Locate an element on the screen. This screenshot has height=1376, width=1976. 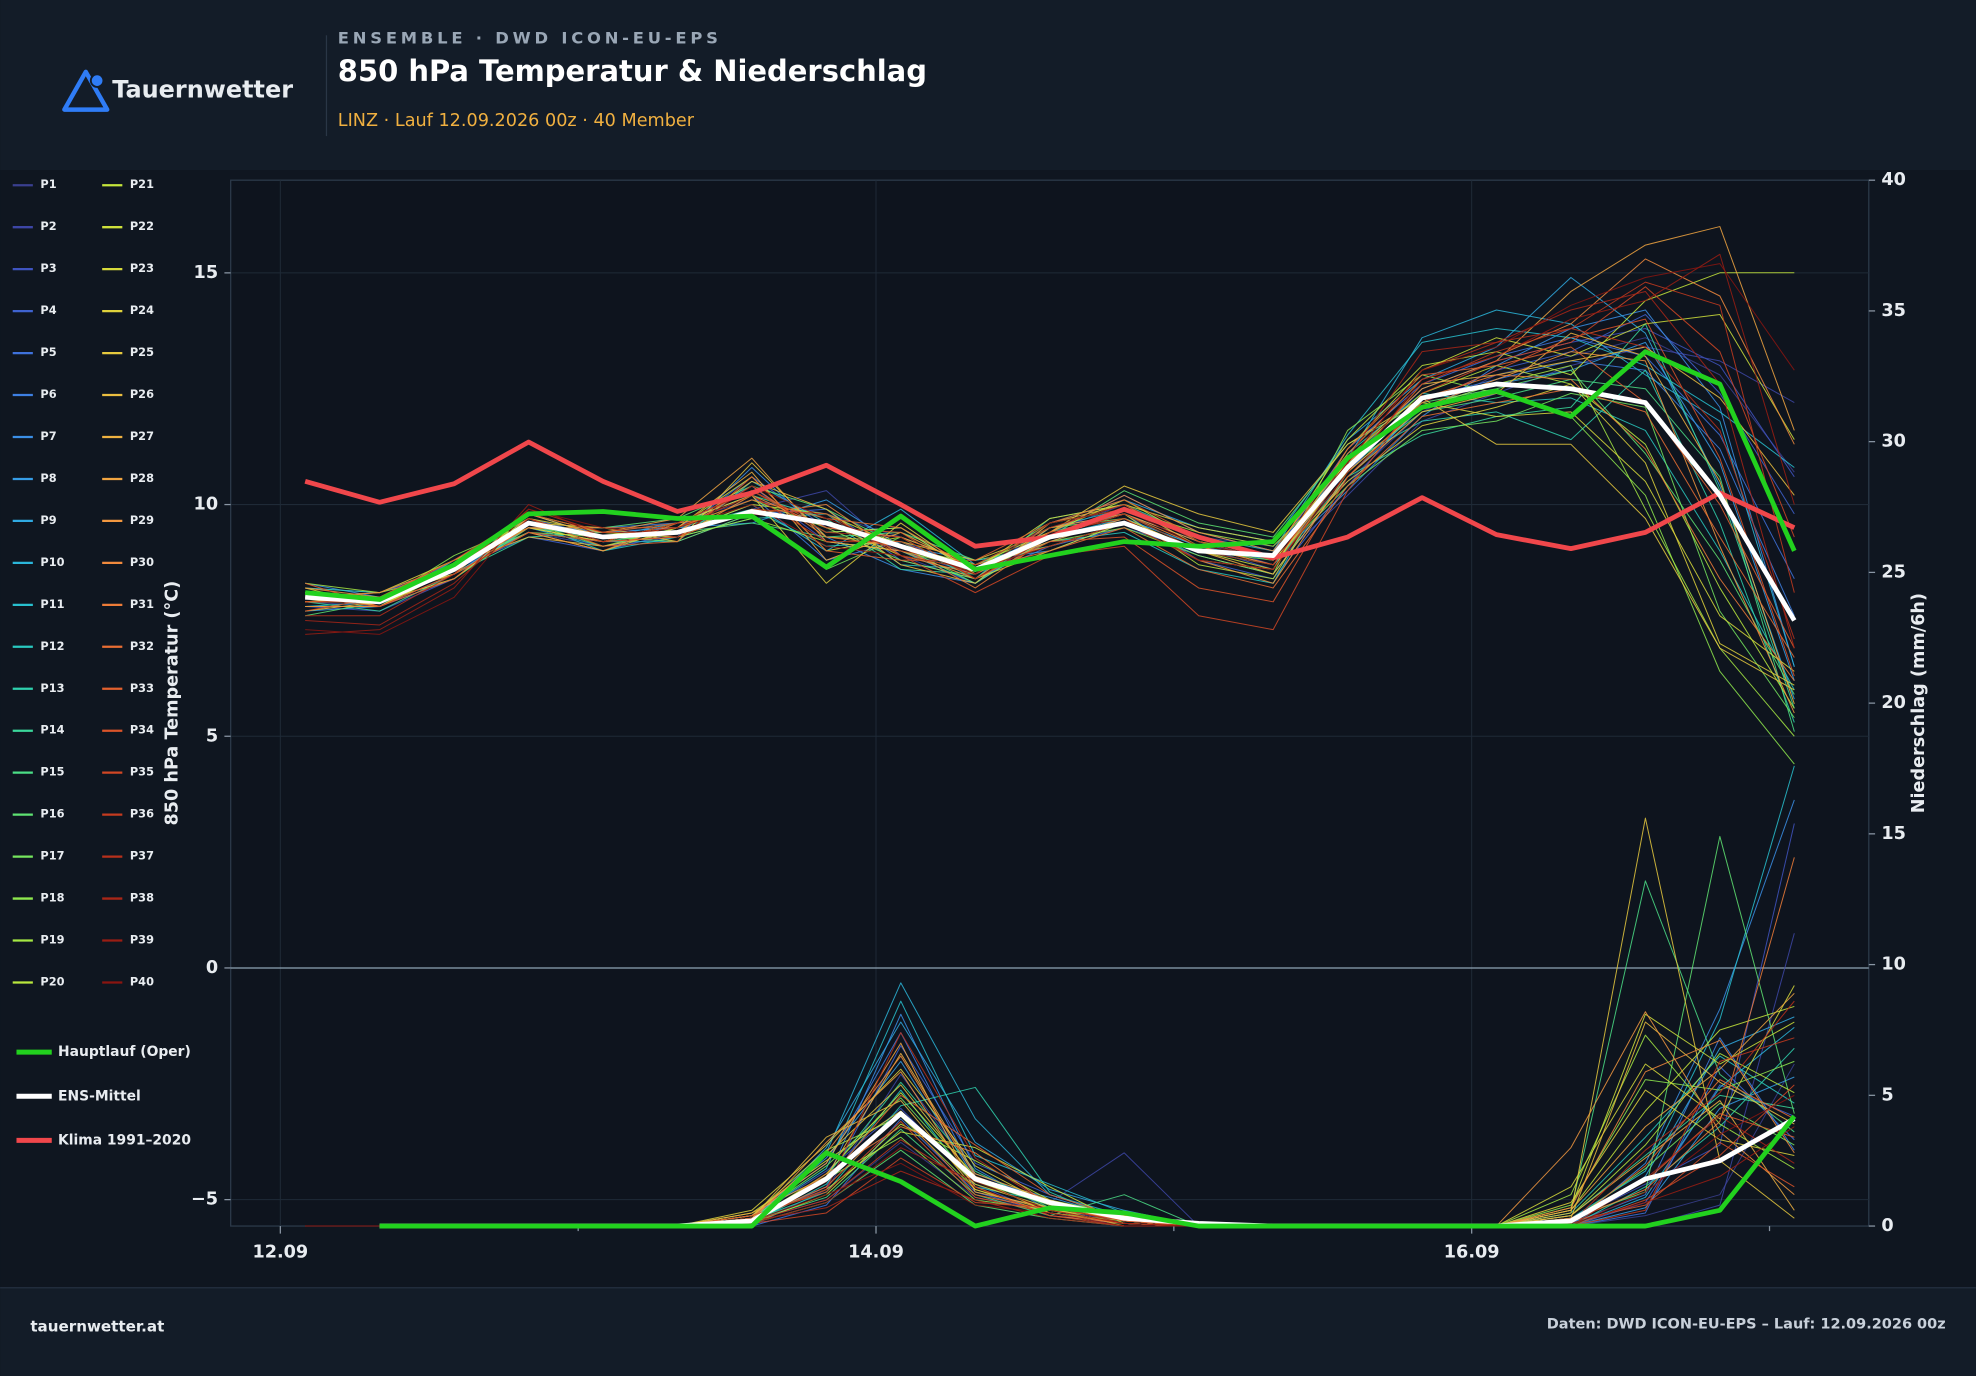
legend-label: P16 is located at coordinates (52, 814).